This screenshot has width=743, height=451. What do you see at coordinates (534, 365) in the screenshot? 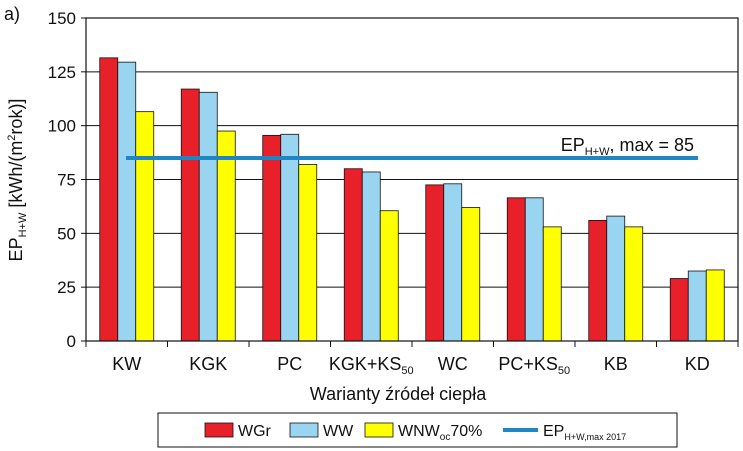
I see `x-tick-label: PC+KS50` at bounding box center [534, 365].